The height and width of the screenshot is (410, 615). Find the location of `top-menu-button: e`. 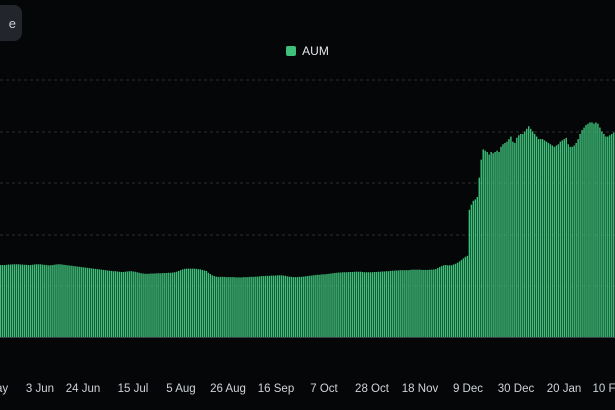

top-menu-button: e is located at coordinates (11, 23).